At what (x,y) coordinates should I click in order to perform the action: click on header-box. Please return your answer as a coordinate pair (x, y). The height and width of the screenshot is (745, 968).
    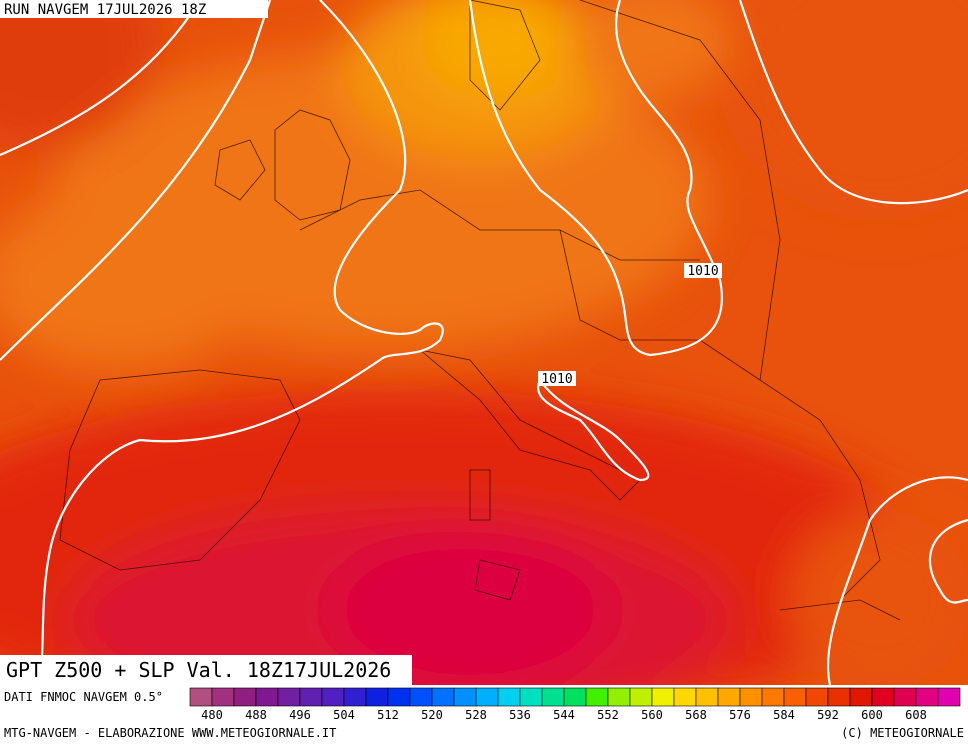
    Looking at the image, I should click on (134, 9).